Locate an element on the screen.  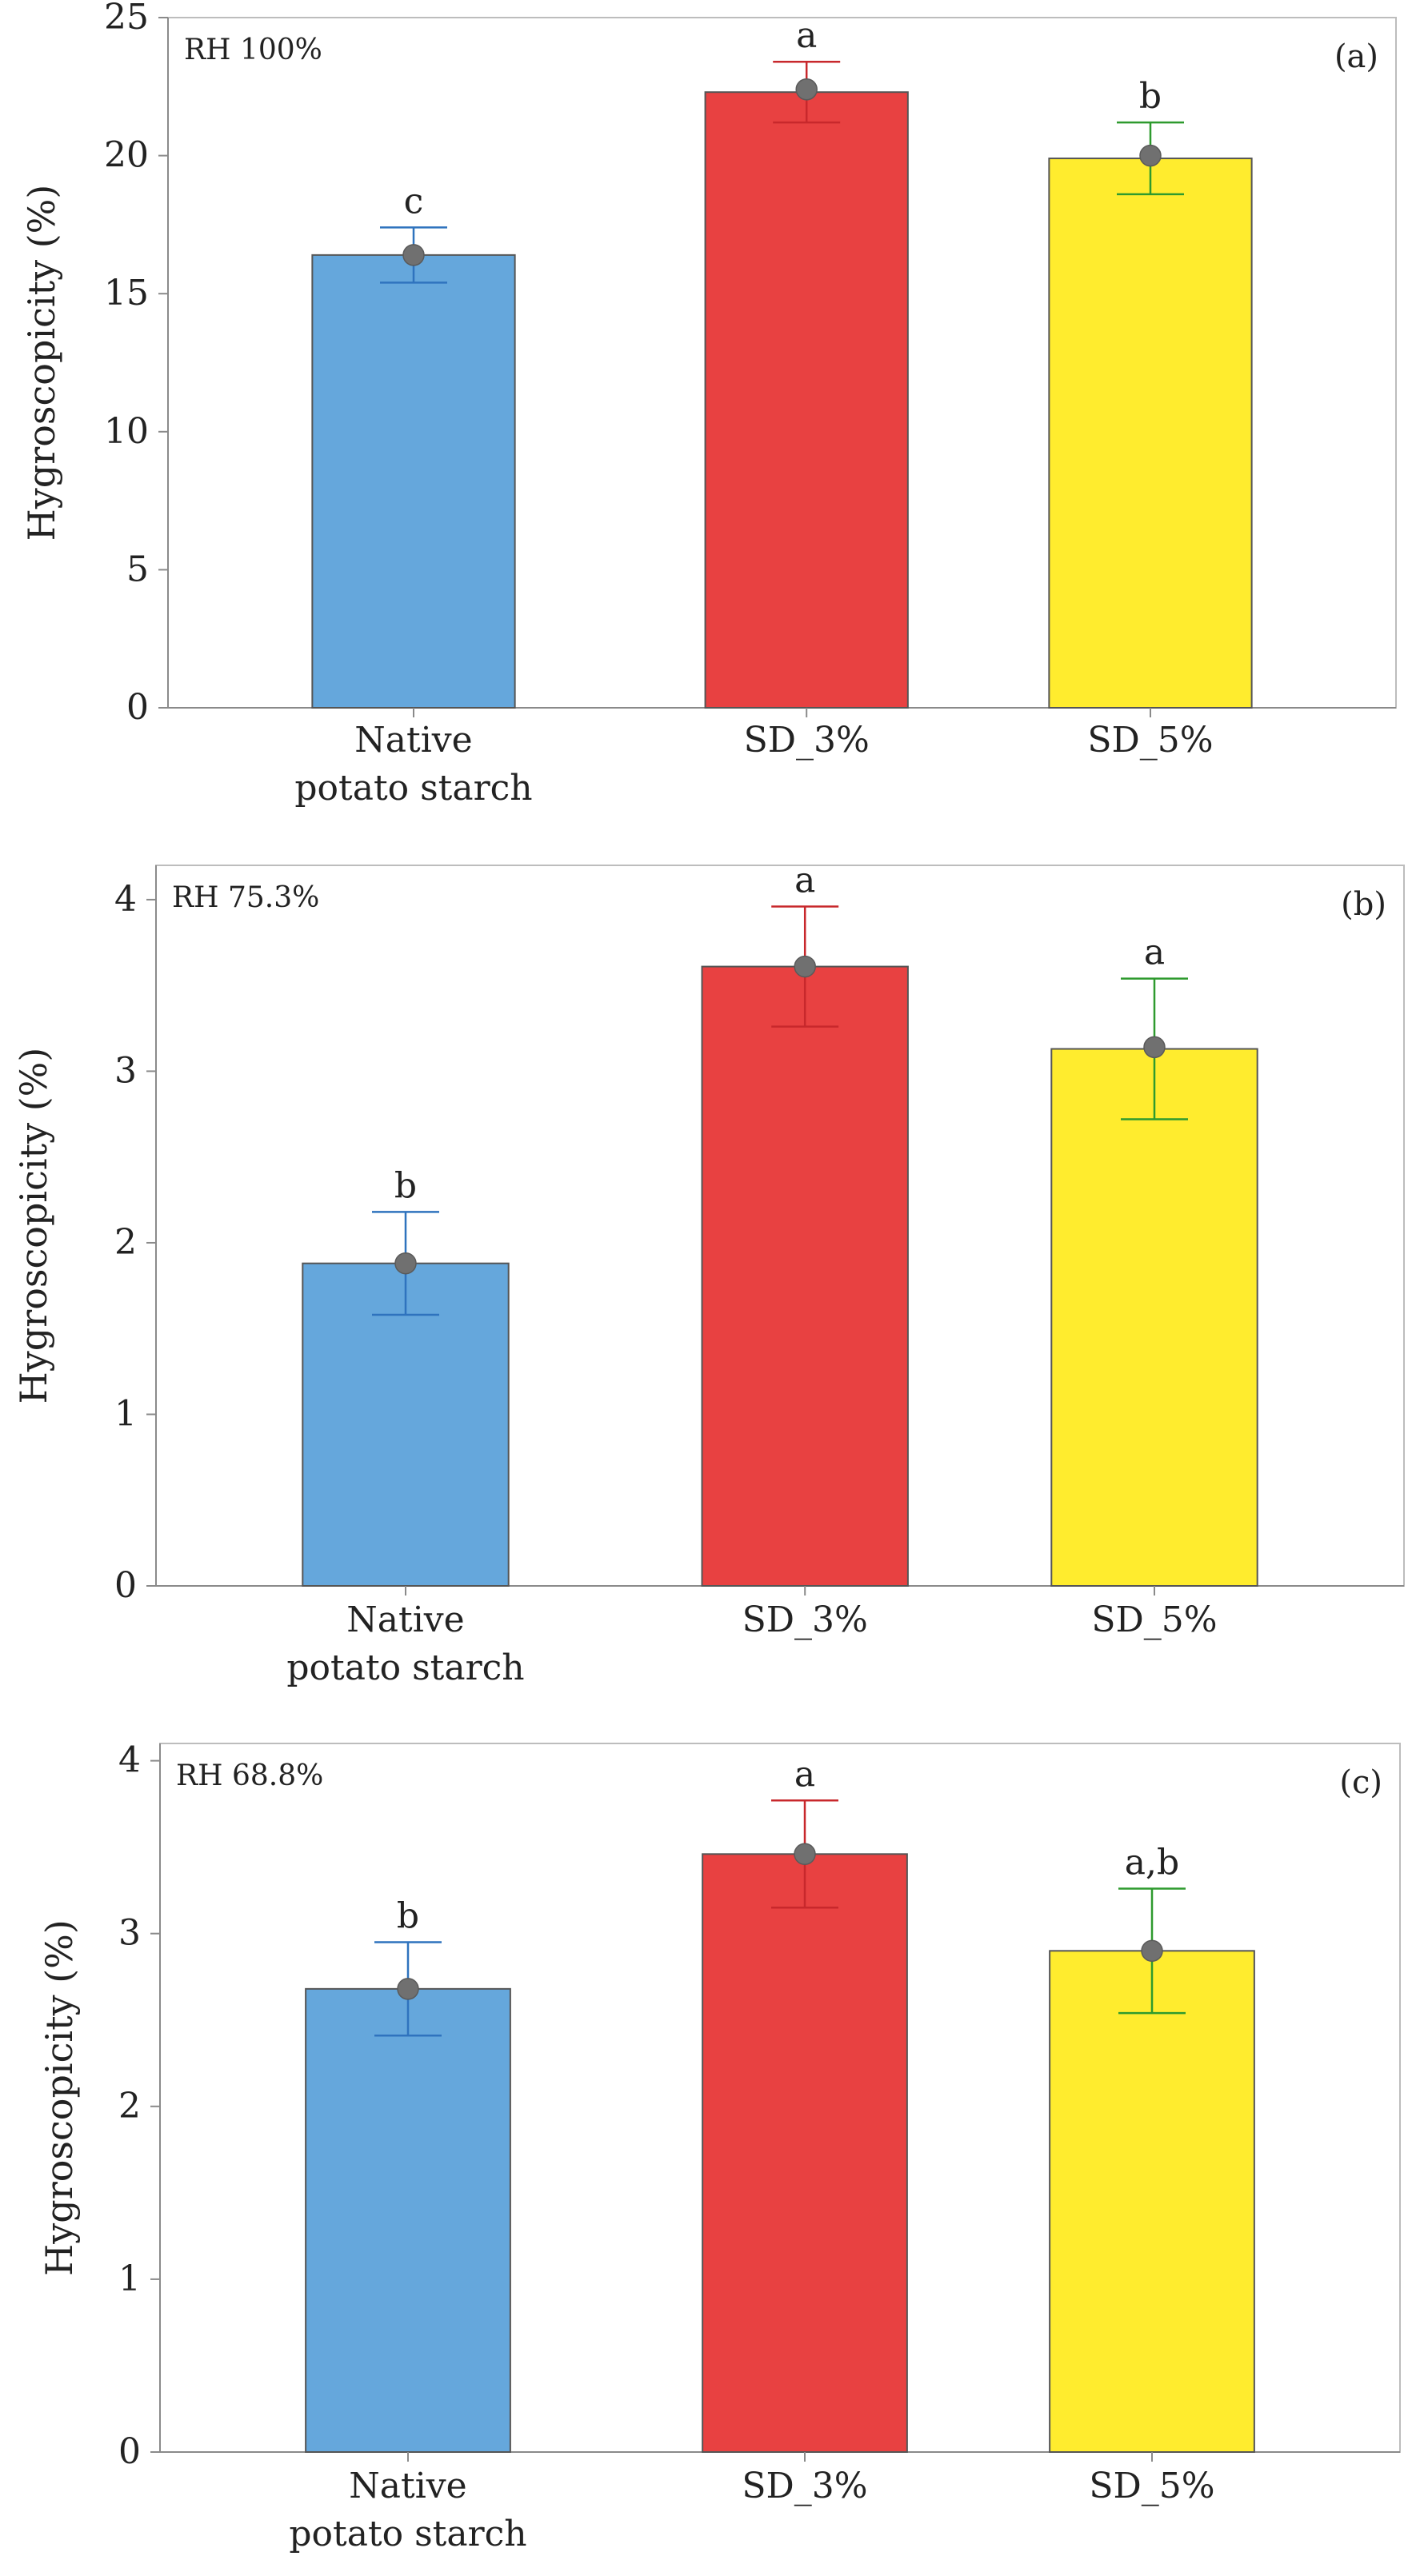
y-tick-label: 20 is located at coordinates (126, 156).